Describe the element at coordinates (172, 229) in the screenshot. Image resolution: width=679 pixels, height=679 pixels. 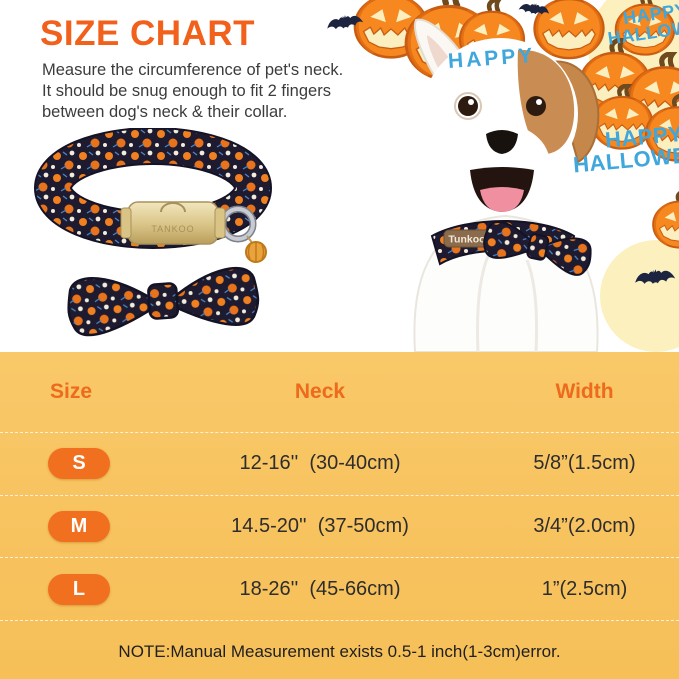
I see `buckle-brand-text: TANKOO` at that location.